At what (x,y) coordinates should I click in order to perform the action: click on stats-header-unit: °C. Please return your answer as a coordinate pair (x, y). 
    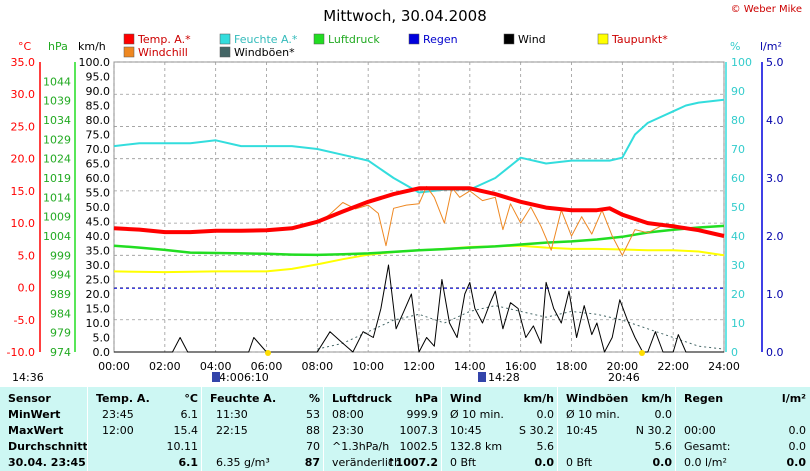
    Looking at the image, I should click on (191, 398).